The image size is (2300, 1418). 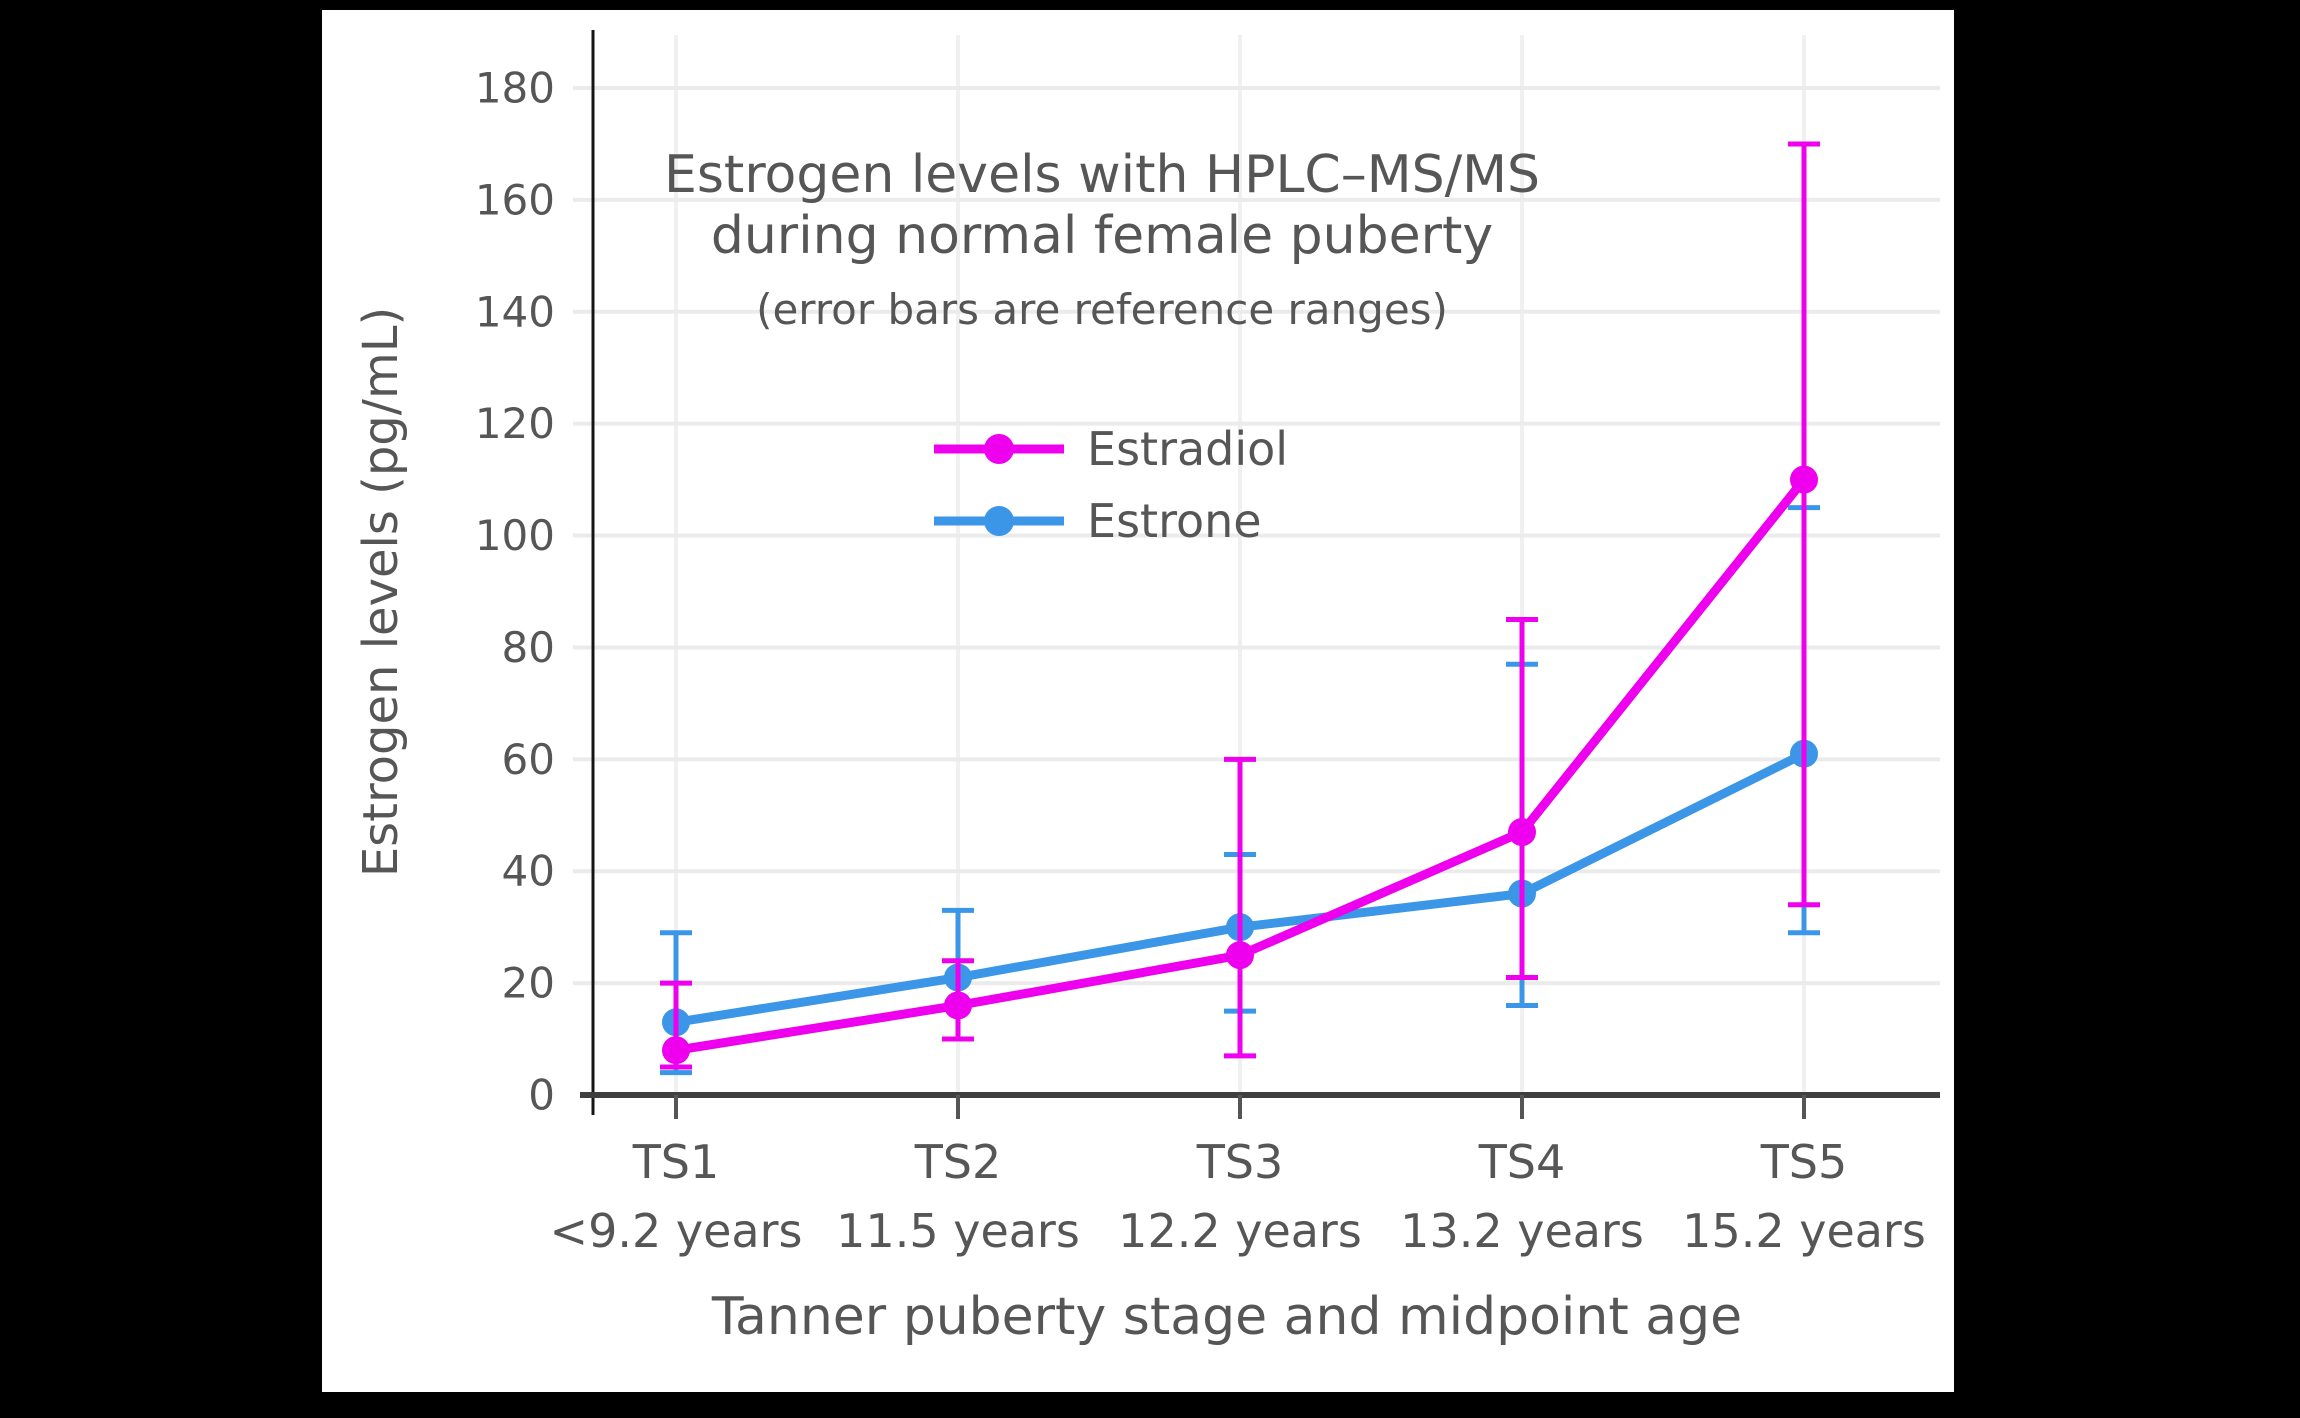 What do you see at coordinates (1240, 1162) in the screenshot?
I see `x-tick-label: TS3` at bounding box center [1240, 1162].